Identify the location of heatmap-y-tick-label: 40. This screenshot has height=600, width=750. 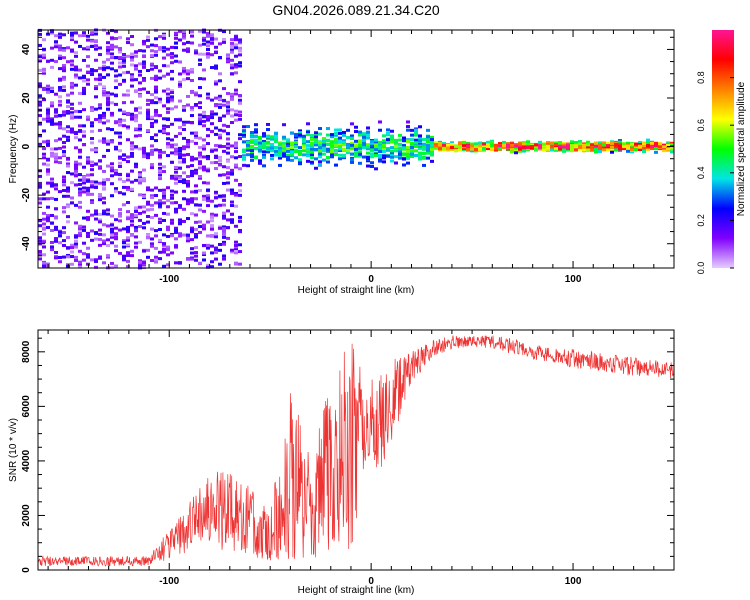
(26, 49).